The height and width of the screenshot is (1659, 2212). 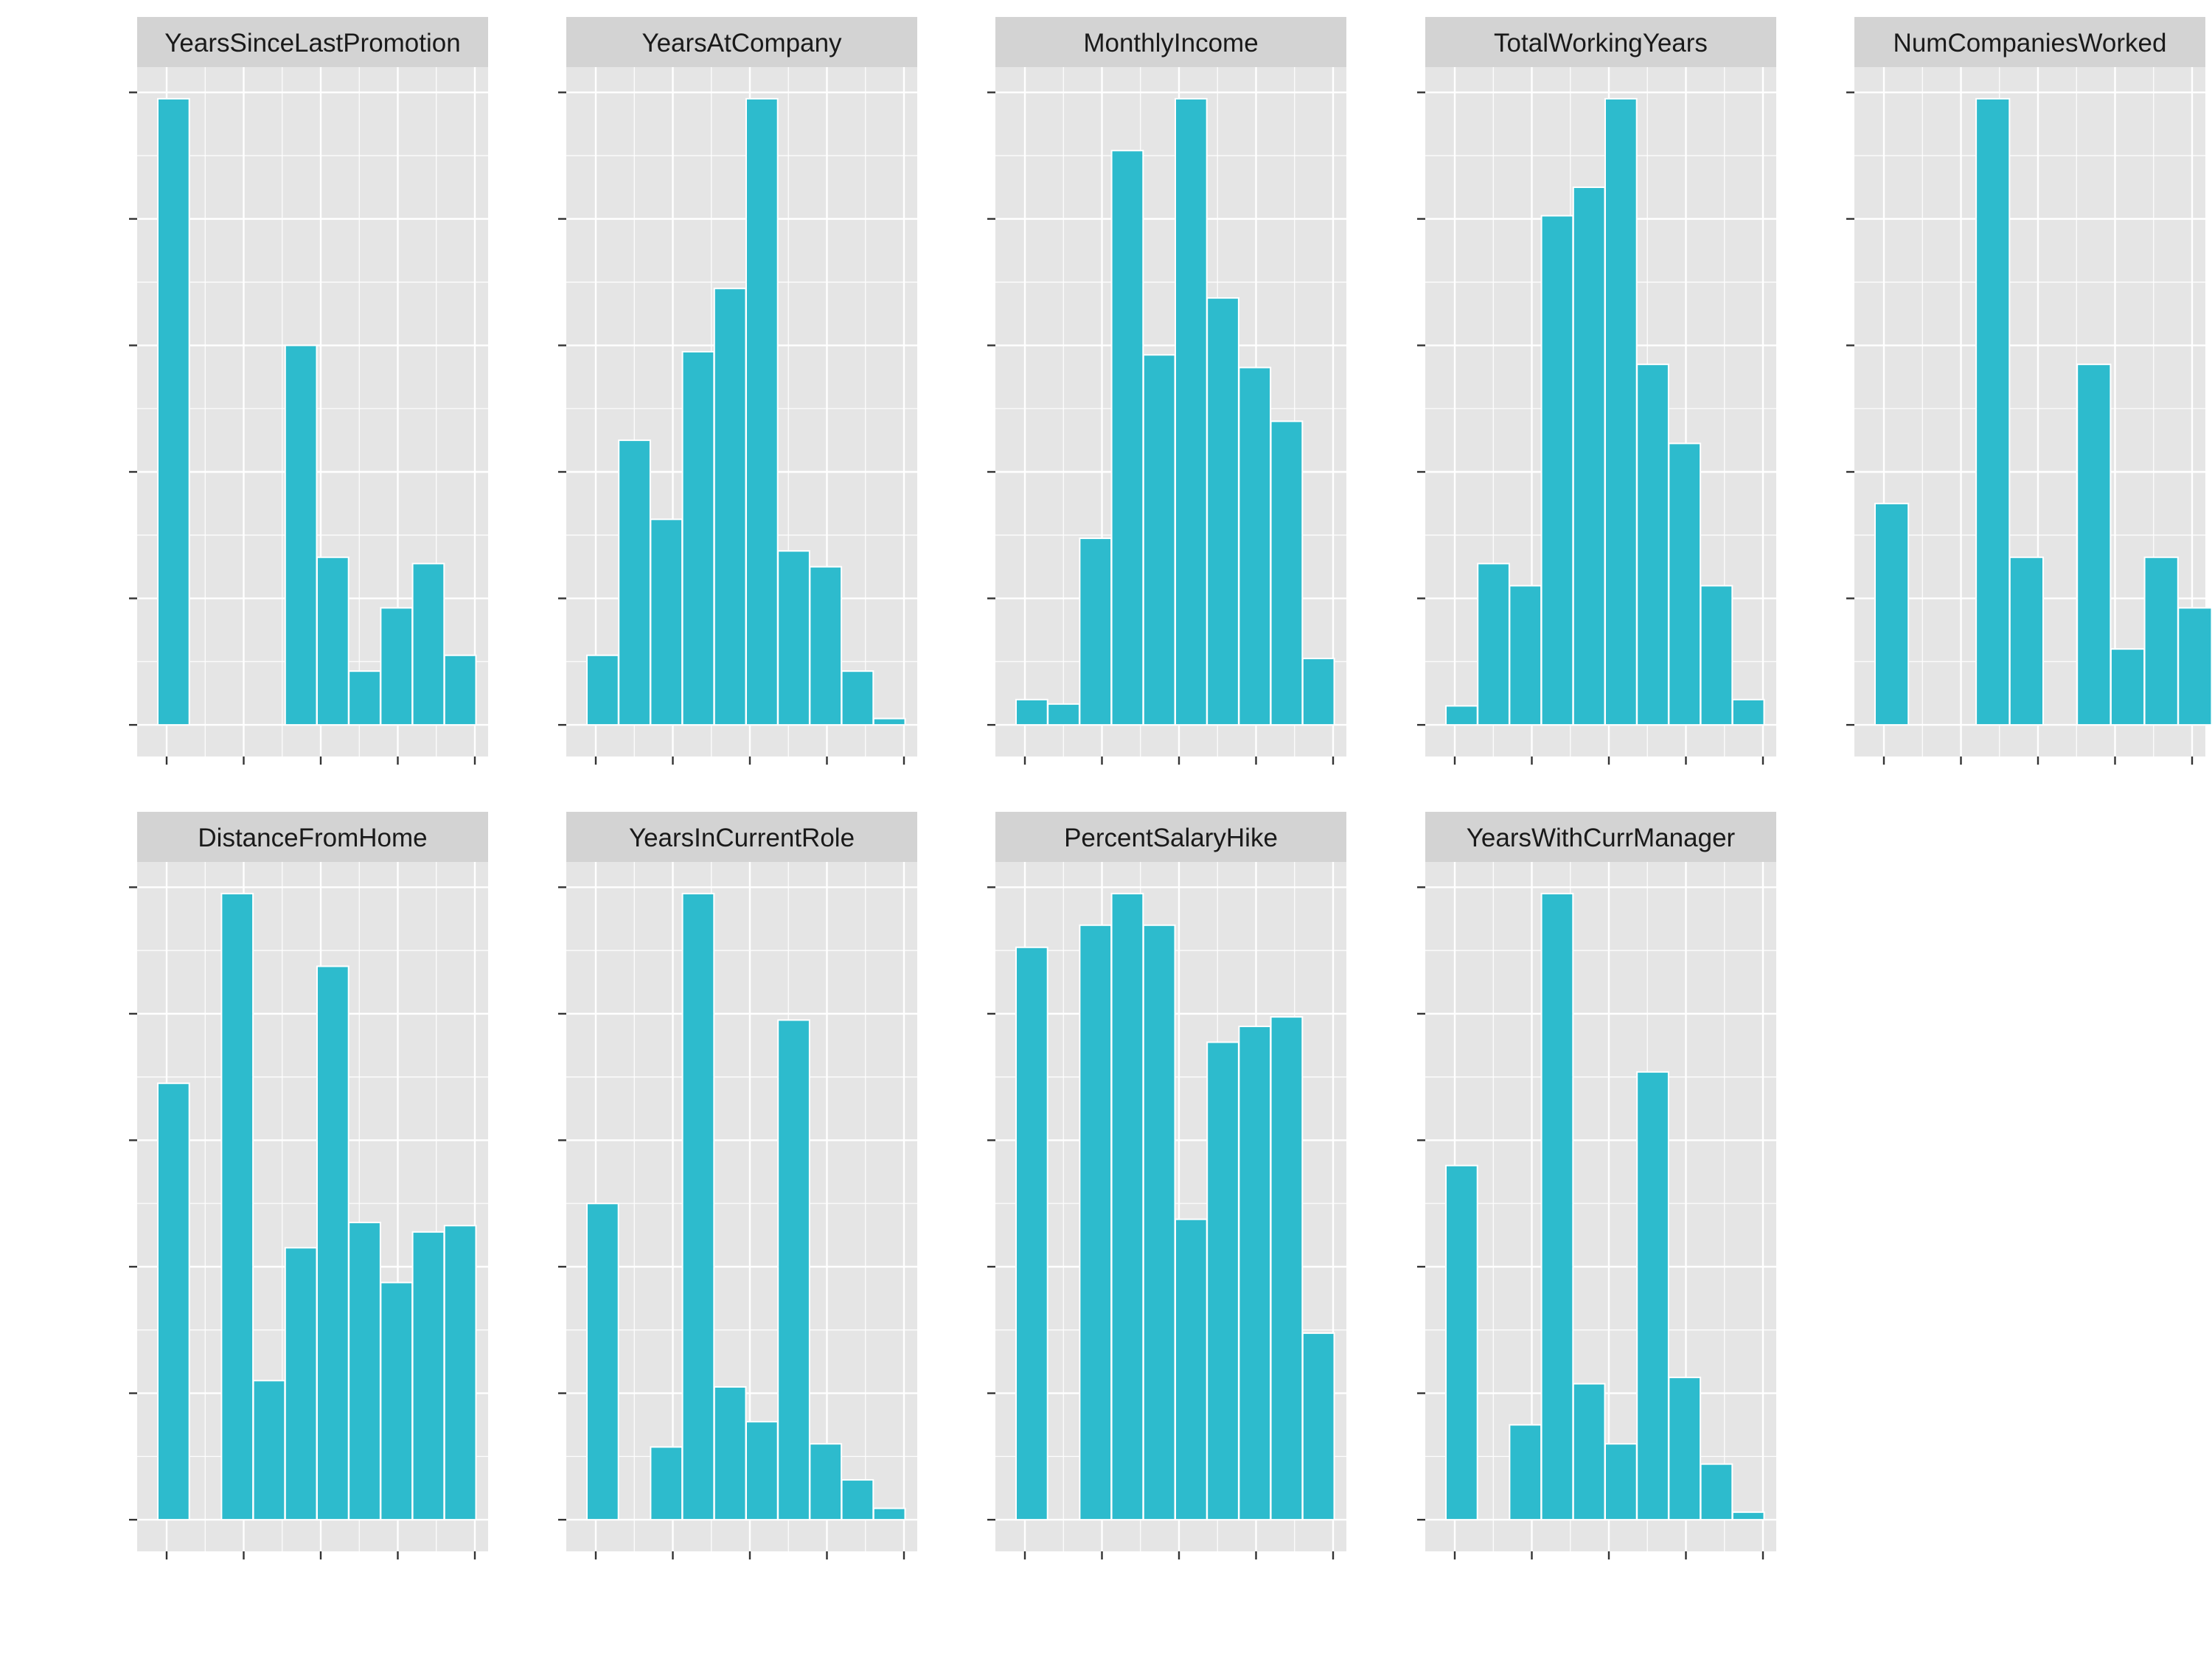 I want to click on strip-label: MonthlyIncome, so click(x=1170, y=43).